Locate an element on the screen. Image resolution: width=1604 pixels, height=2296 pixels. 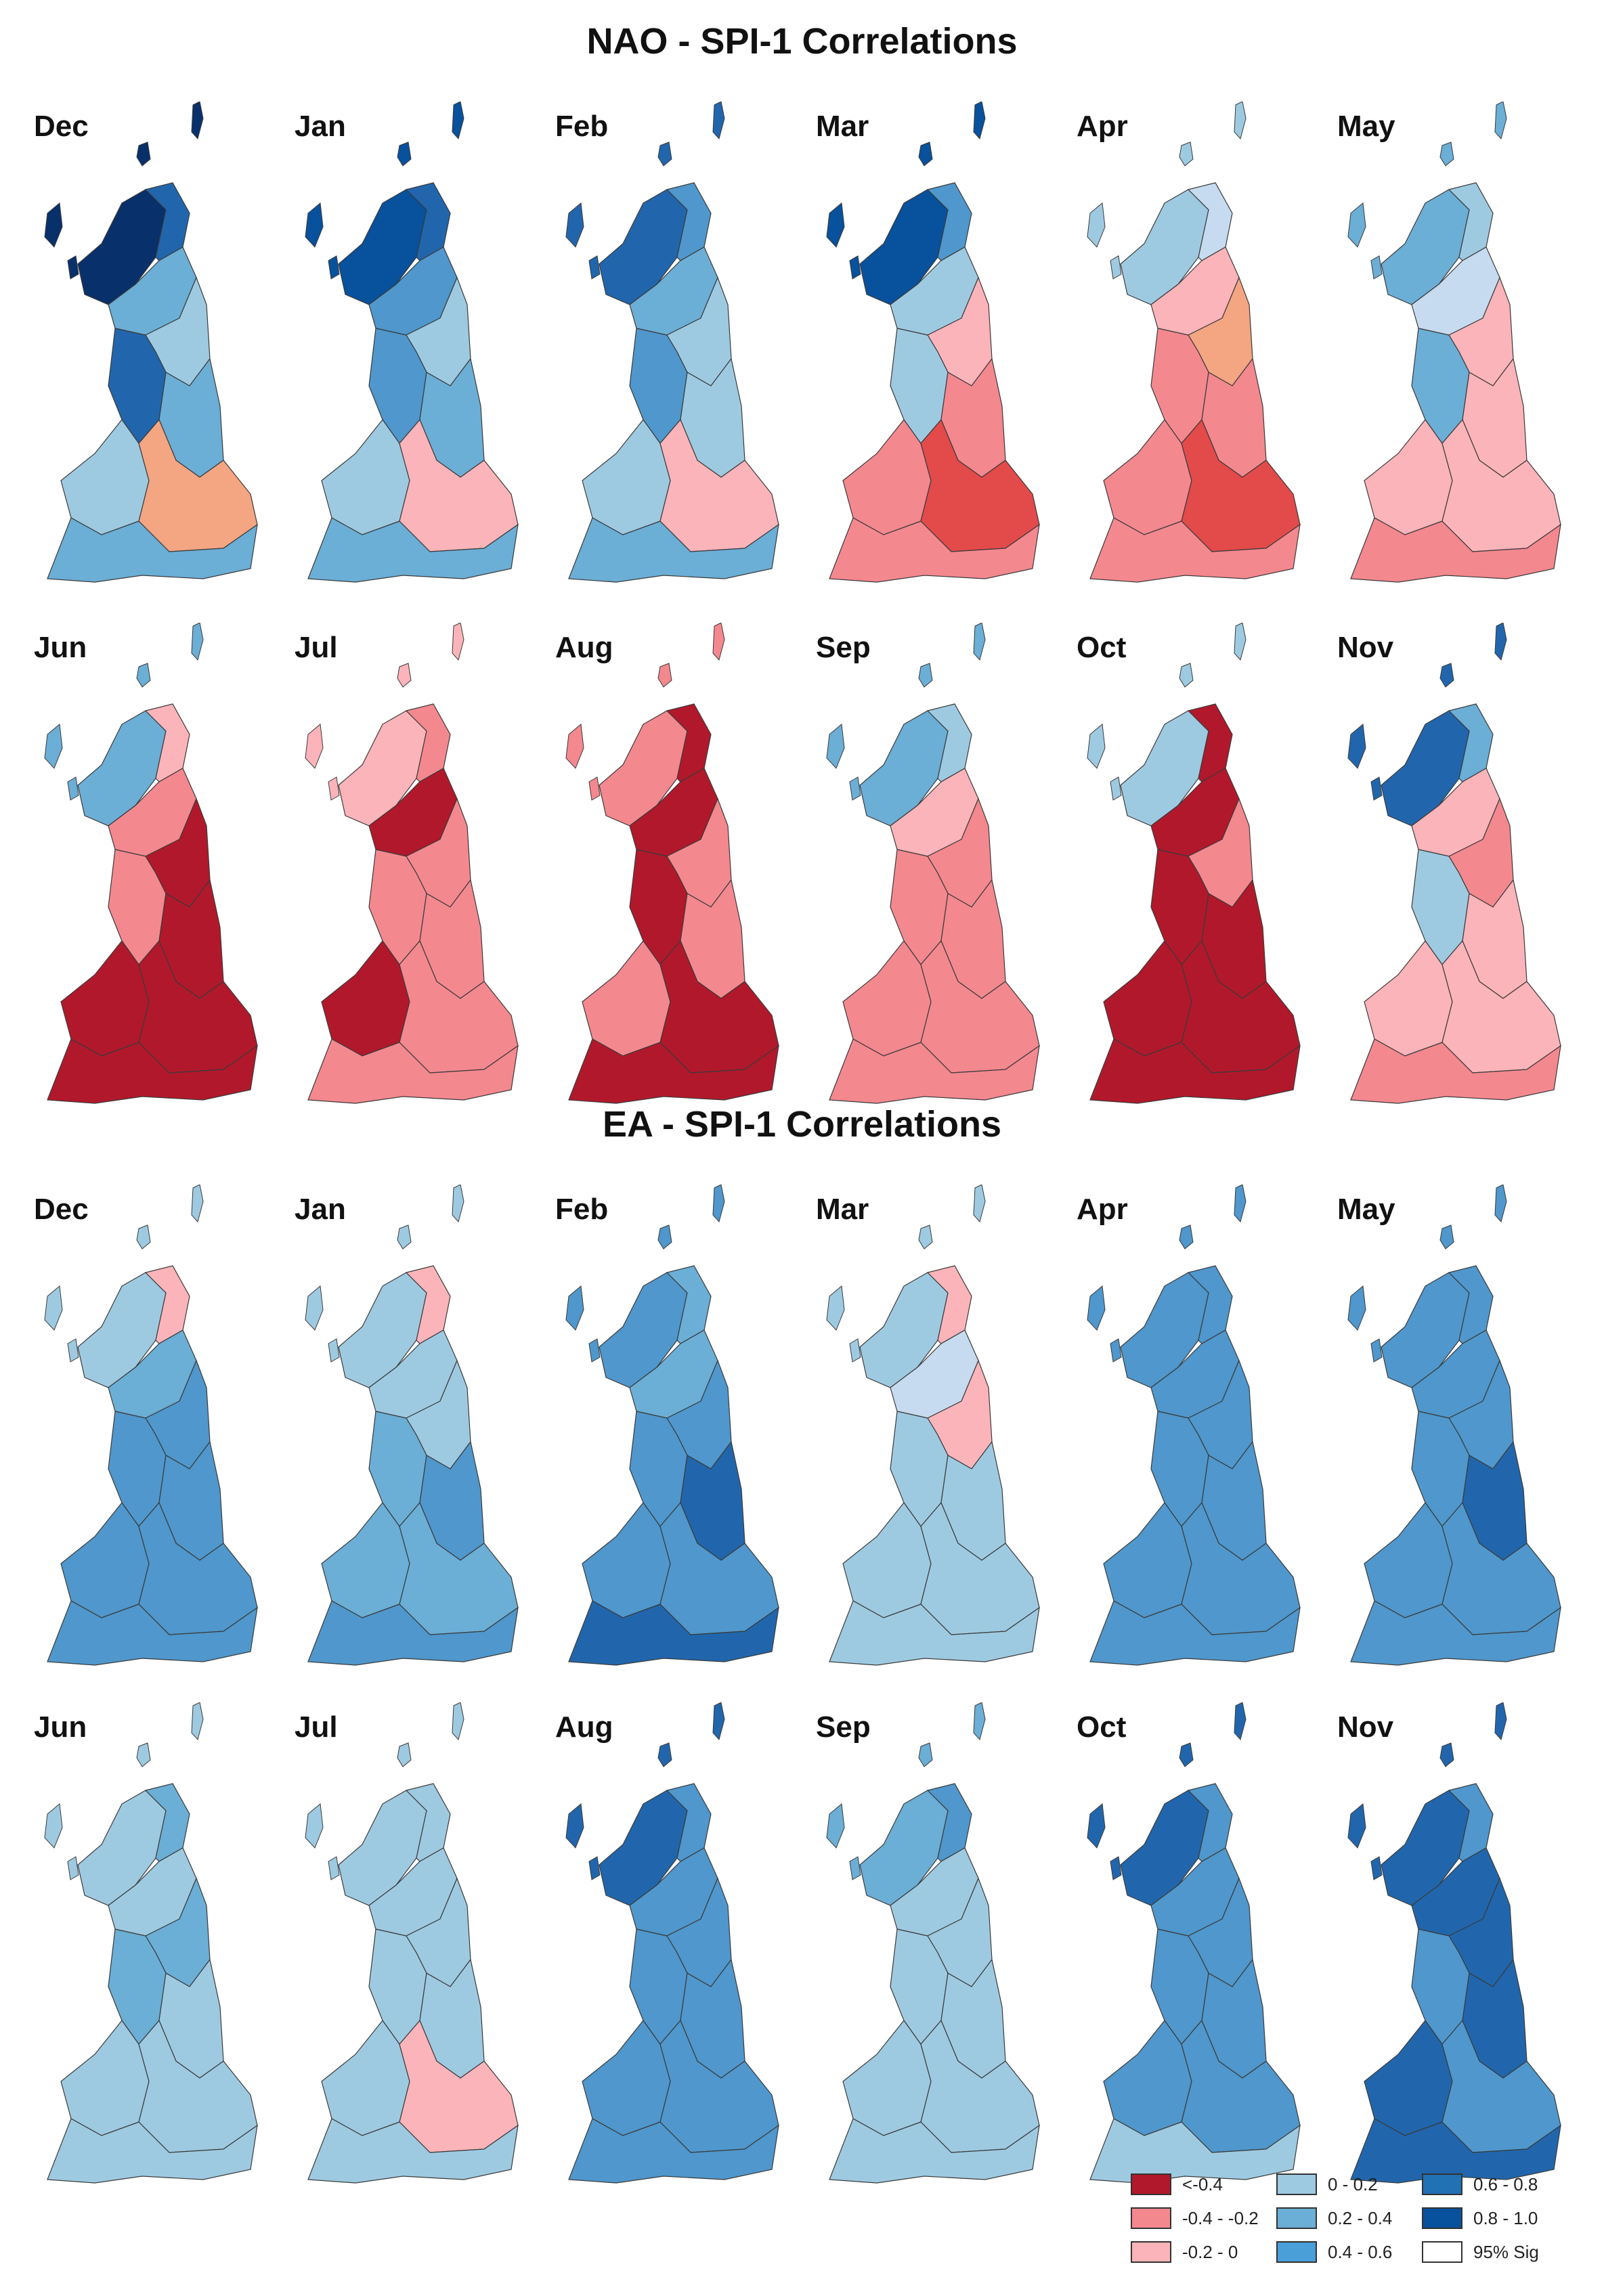
map-panel: Feb is located at coordinates (670, 359).